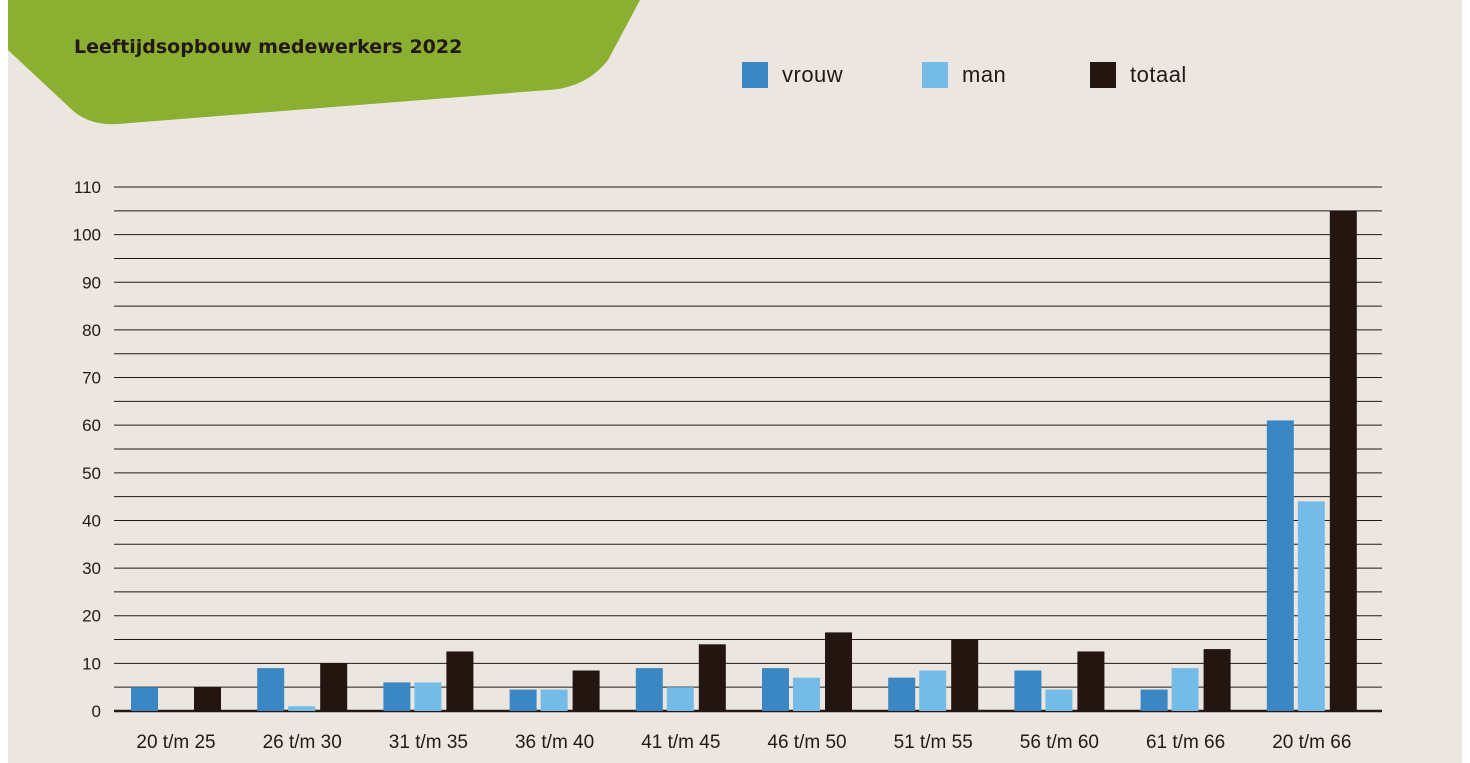 This screenshot has width=1470, height=763. I want to click on legend-item-man: man, so click(964, 75).